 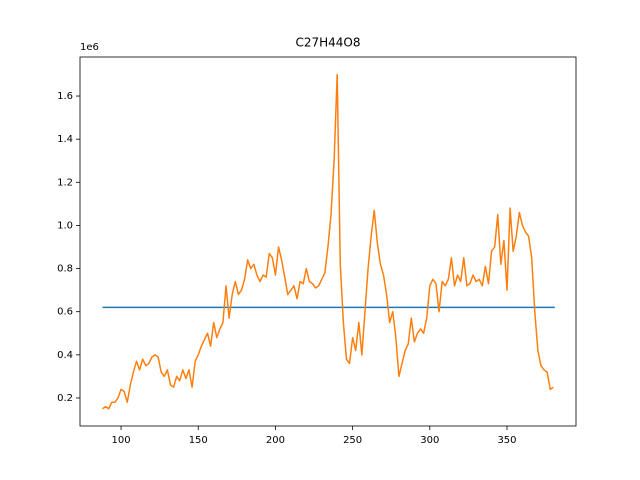 What do you see at coordinates (65, 225) in the screenshot?
I see `y-tick-label: 1.0` at bounding box center [65, 225].